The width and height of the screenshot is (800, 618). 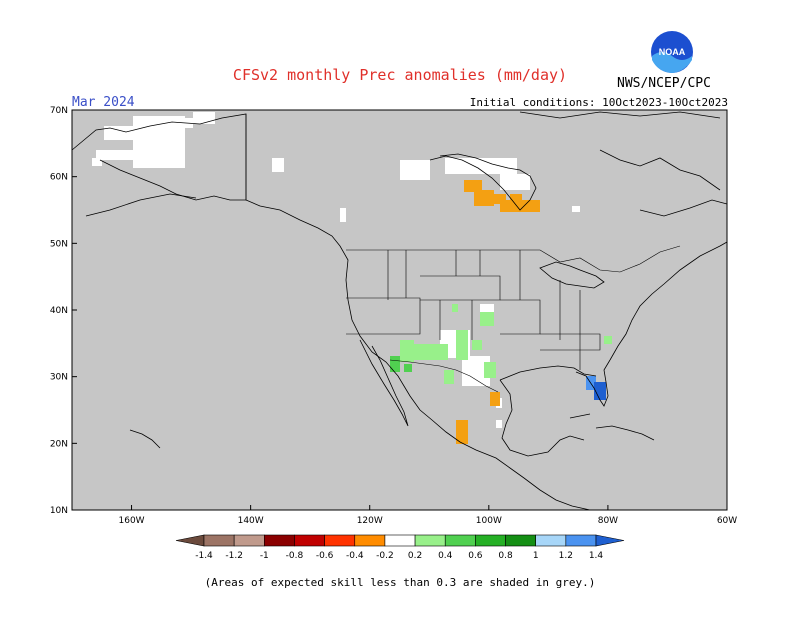 I want to click on lon-tick-label: 160W, so click(x=132, y=521).